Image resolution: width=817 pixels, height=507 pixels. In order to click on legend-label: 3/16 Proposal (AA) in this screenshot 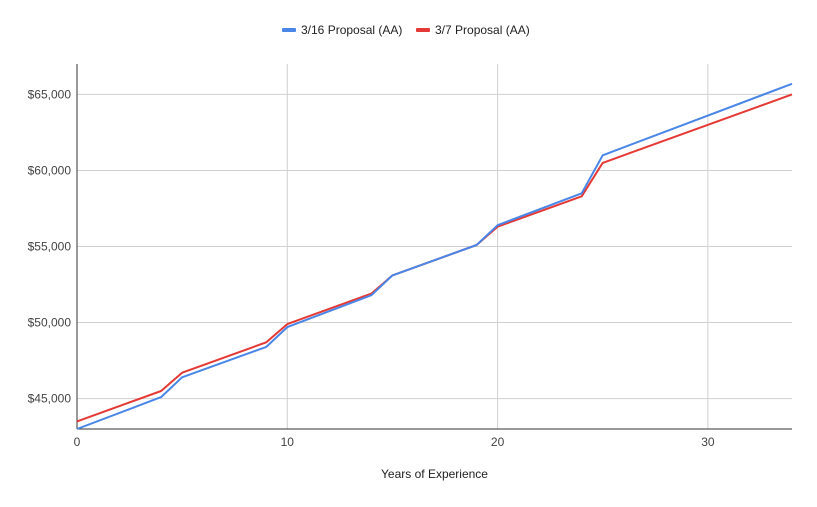, I will do `click(351, 30)`.